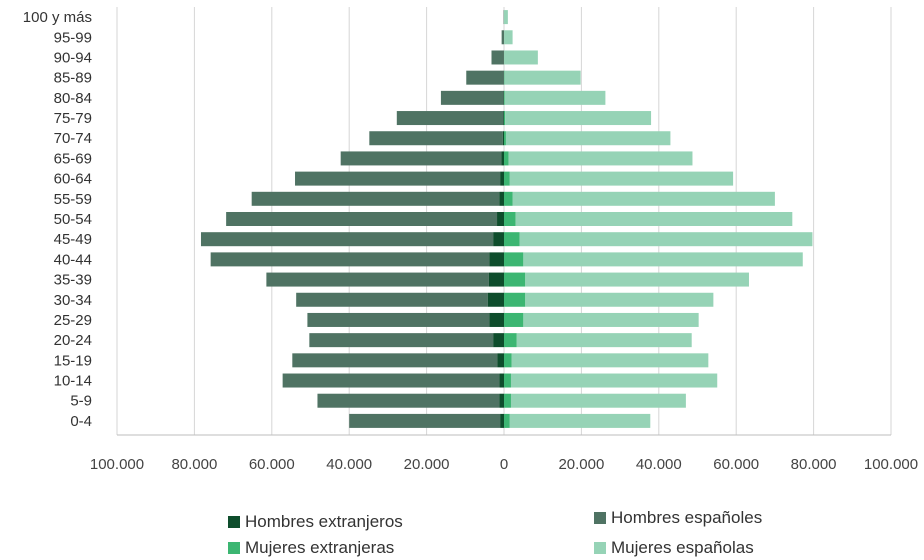  I want to click on y-tick-label: 30-34, so click(73, 300).